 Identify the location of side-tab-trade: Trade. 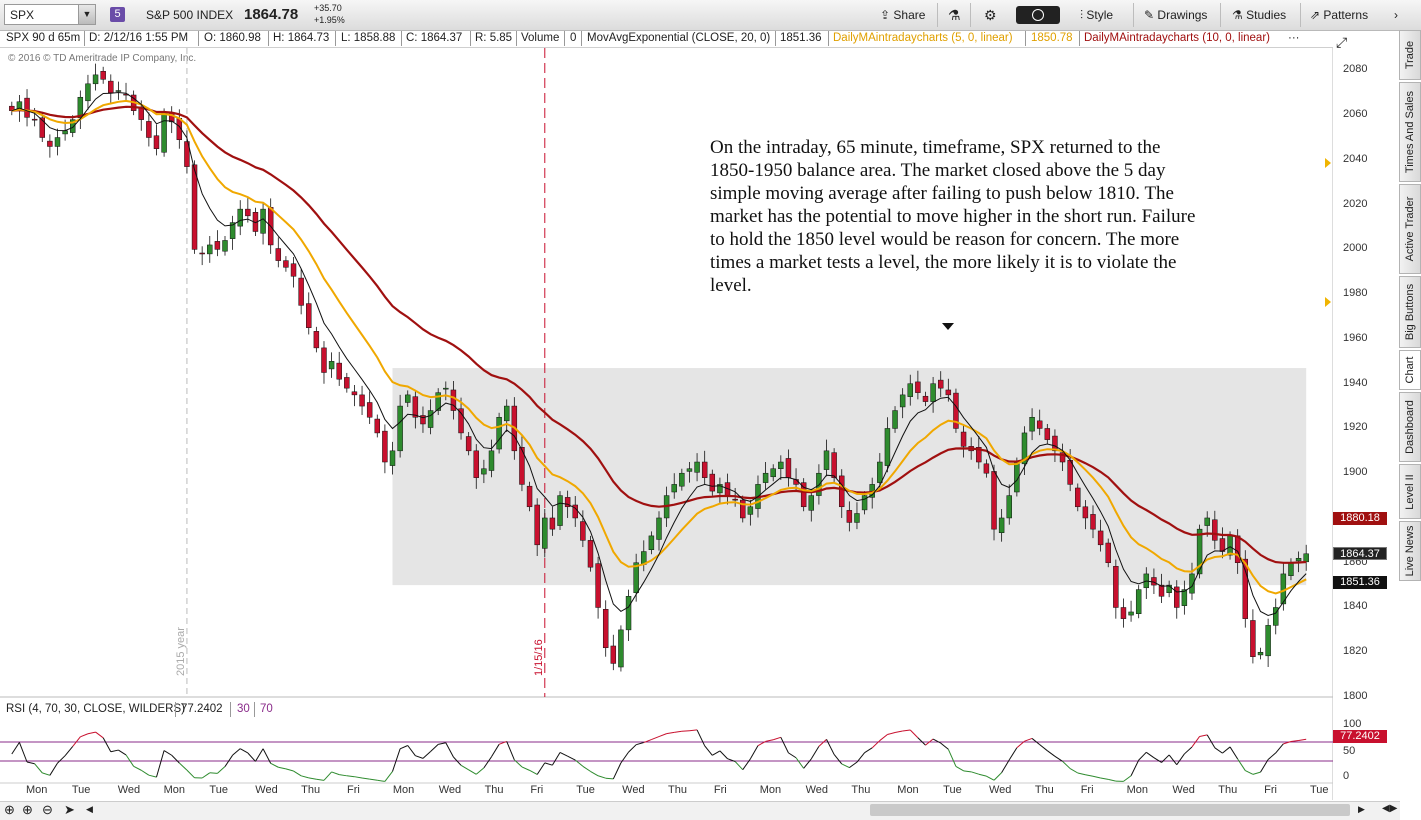
(1410, 55).